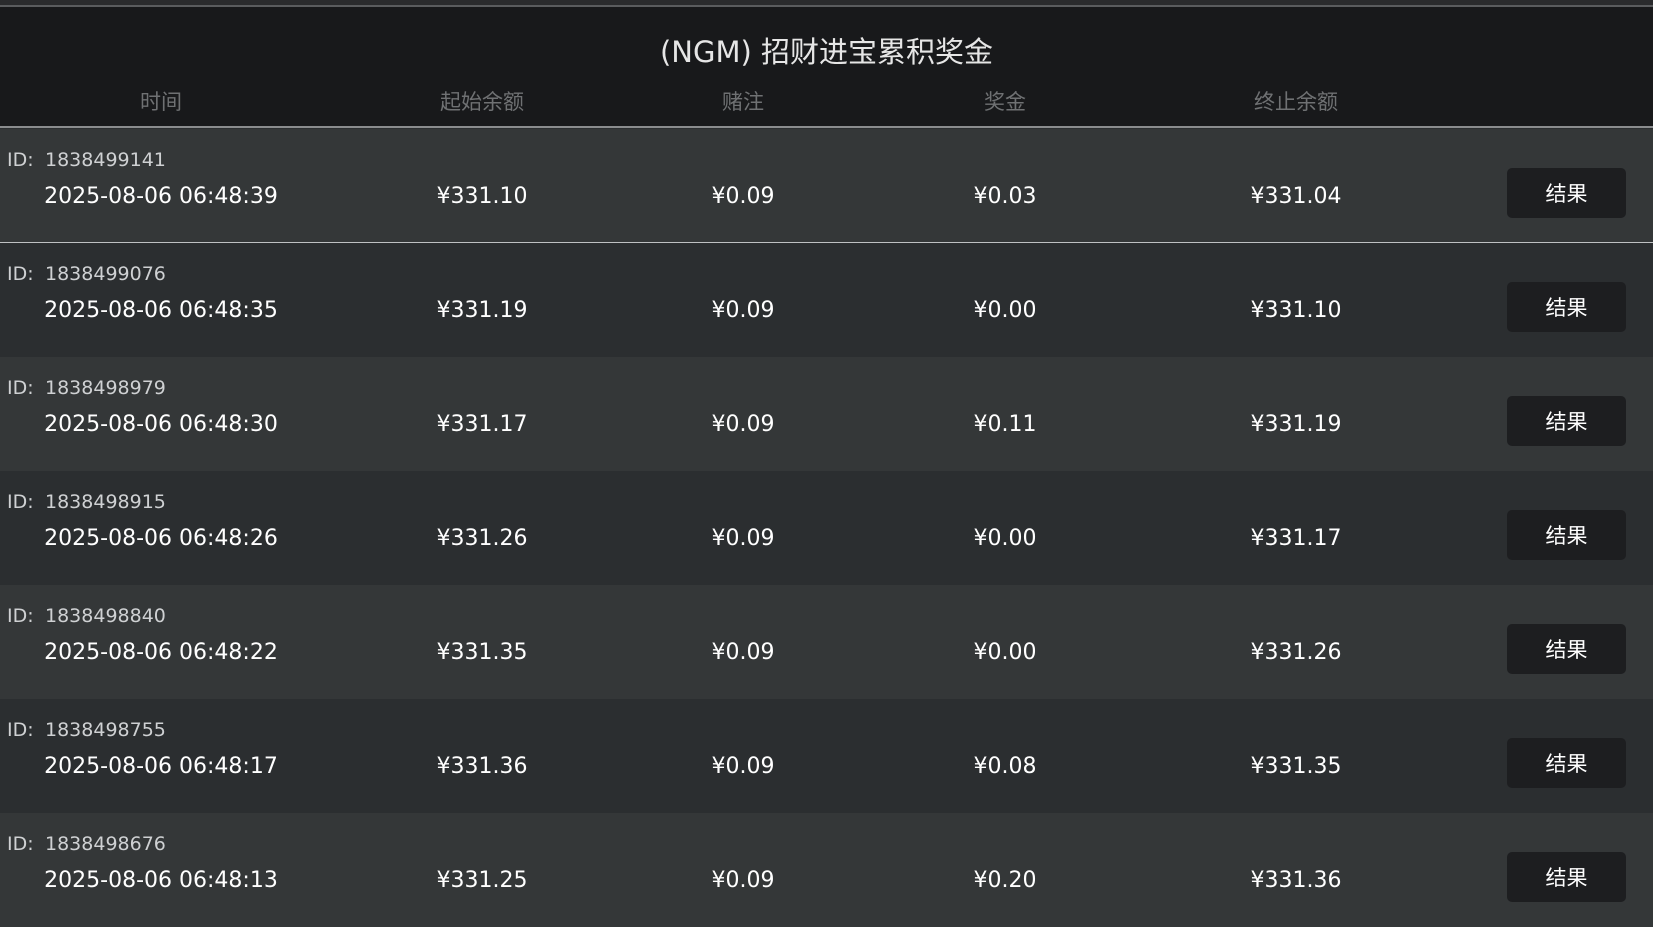 The height and width of the screenshot is (927, 1653). I want to click on time: 2025-08-06 06:48:30, so click(161, 424).